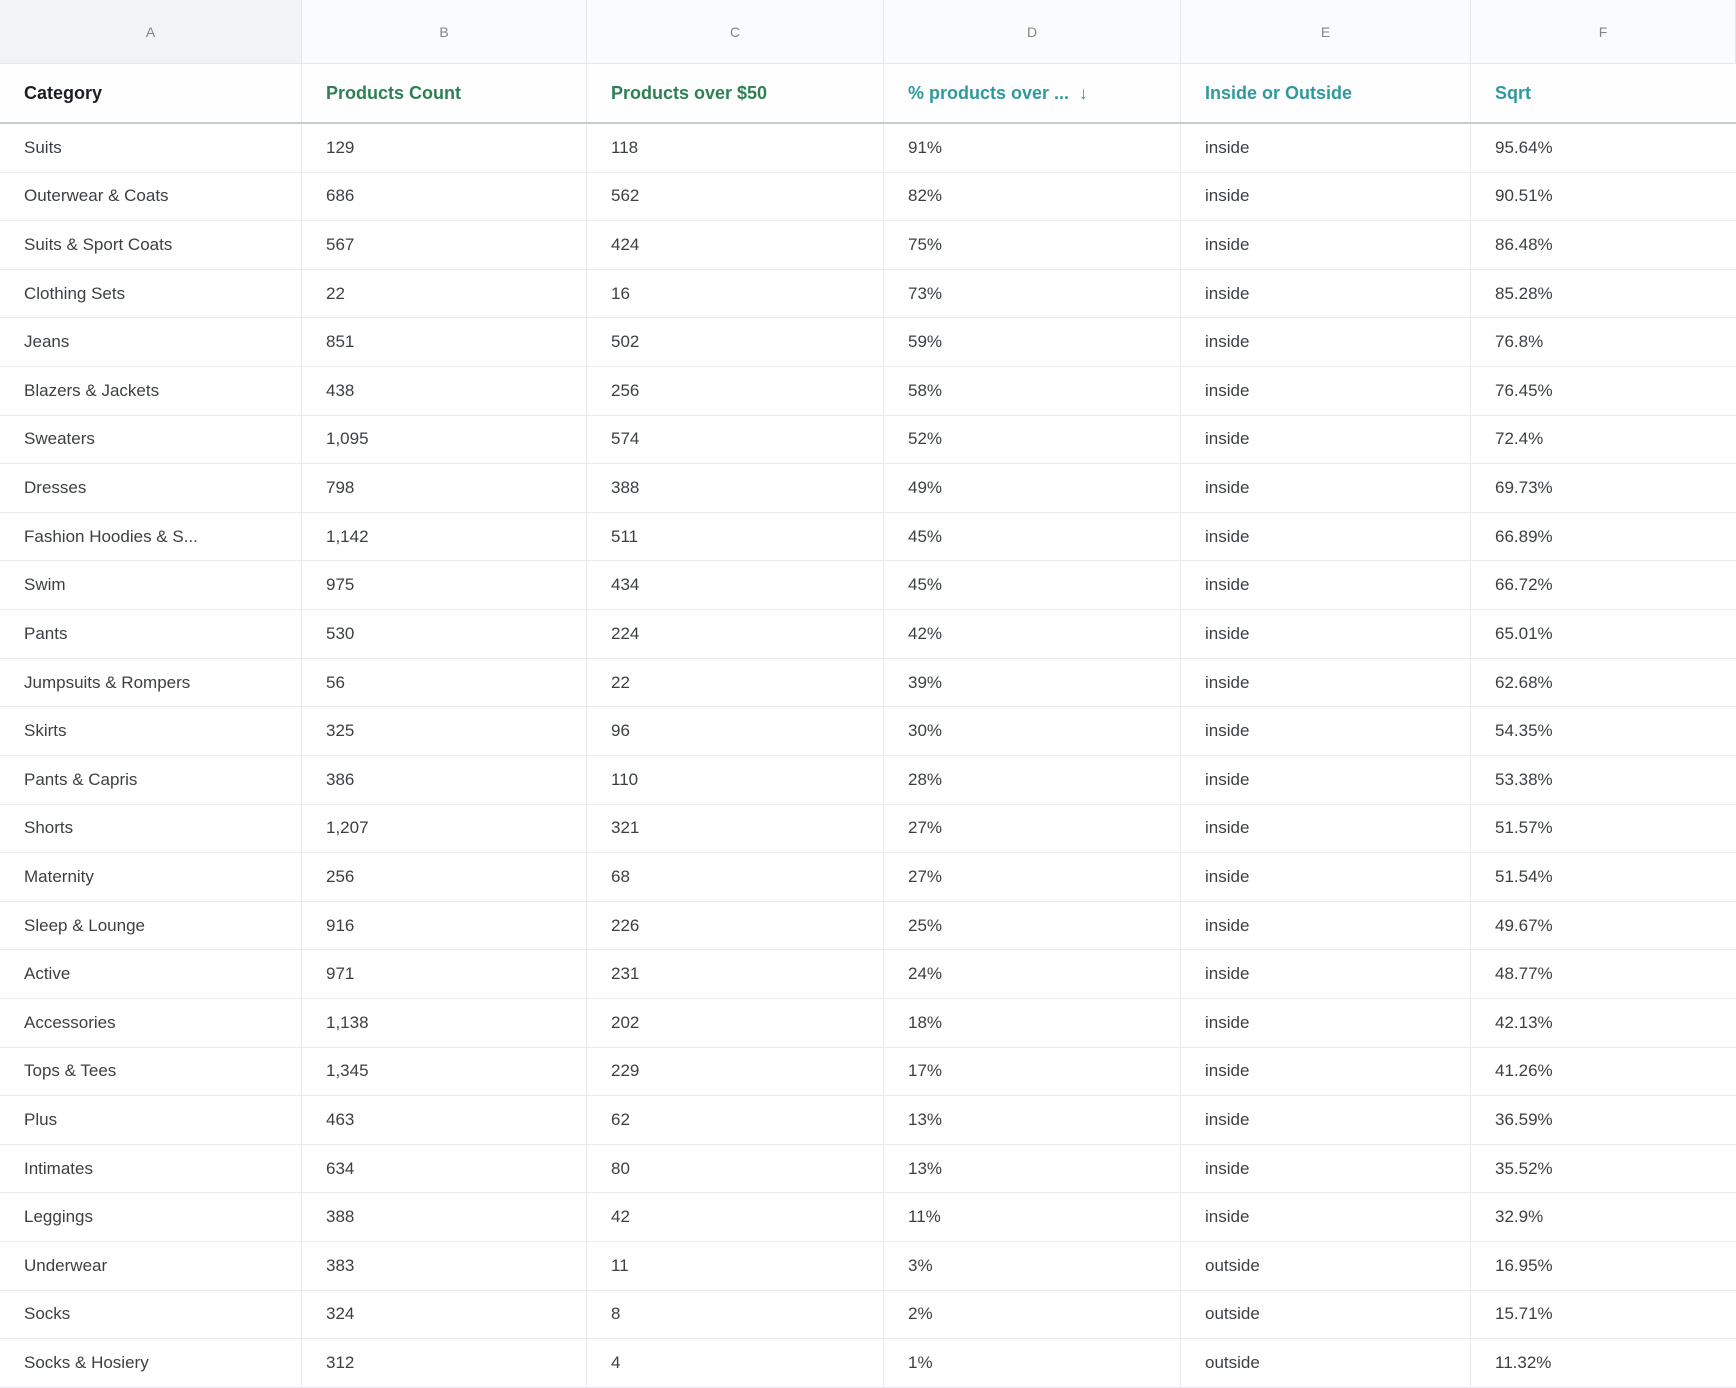 The image size is (1736, 1388). I want to click on cell-products-count: 686, so click(444, 196).